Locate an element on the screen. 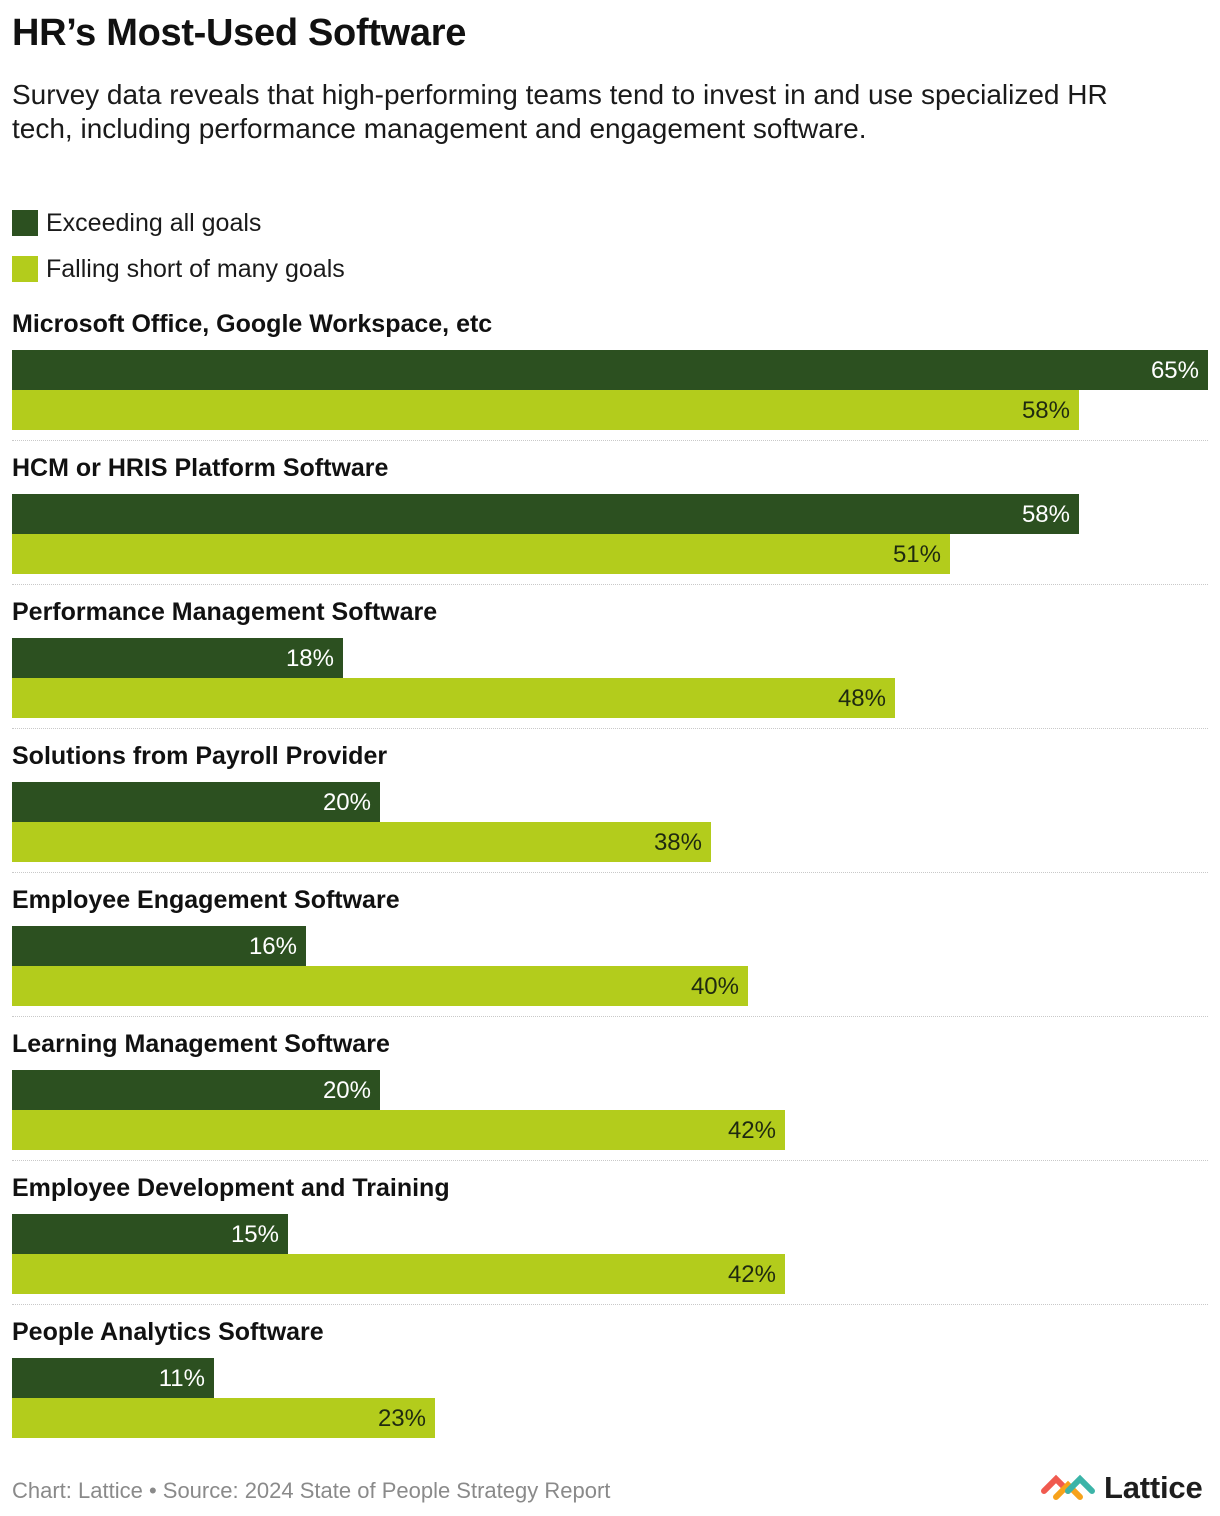 The width and height of the screenshot is (1220, 1516). bar-falling-short: 40% is located at coordinates (380, 986).